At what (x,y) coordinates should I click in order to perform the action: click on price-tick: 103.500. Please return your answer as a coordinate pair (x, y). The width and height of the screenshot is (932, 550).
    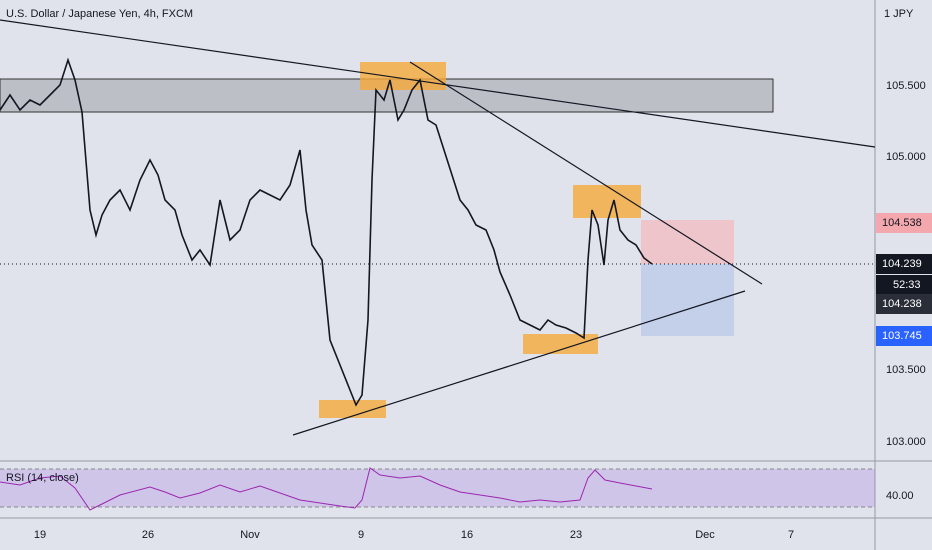
    Looking at the image, I should click on (906, 370).